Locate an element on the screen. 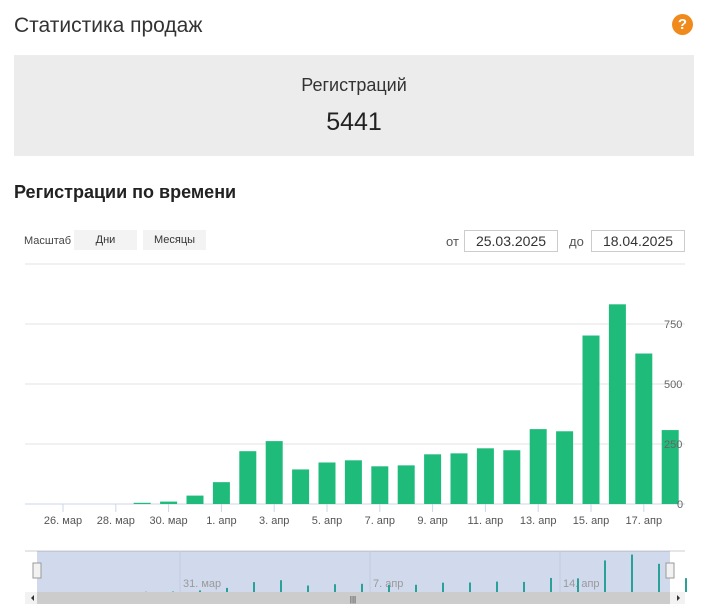  x-tick-label: 3. апр is located at coordinates (274, 521).